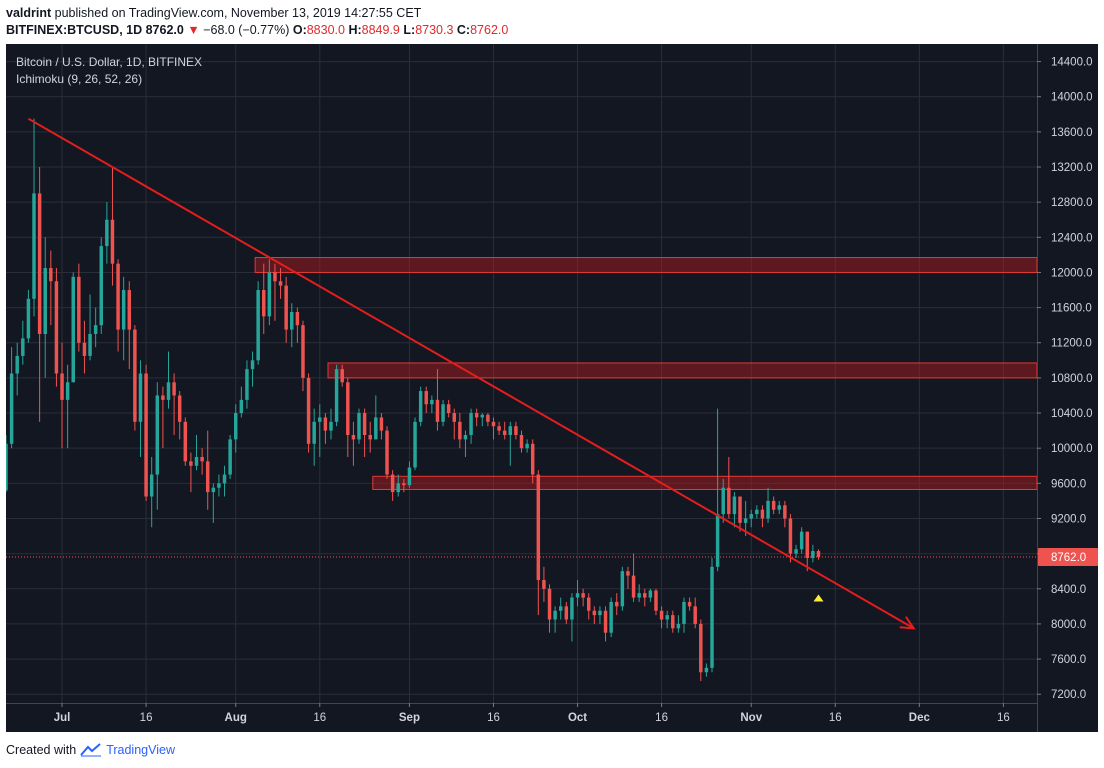 The width and height of the screenshot is (1104, 768). Describe the element at coordinates (74, 30) in the screenshot. I see `symbol-label: BITFINEX:BTCUSD, 1D` at that location.